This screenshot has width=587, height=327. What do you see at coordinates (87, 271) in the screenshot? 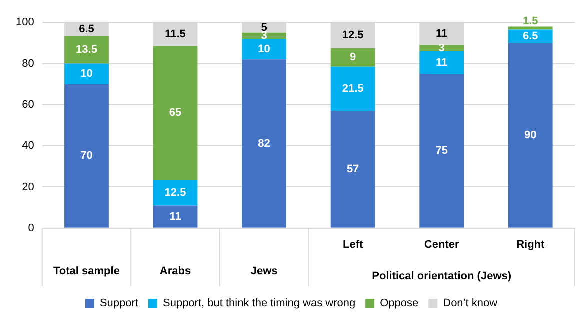
I see `x-tick-label: Total sample` at bounding box center [87, 271].